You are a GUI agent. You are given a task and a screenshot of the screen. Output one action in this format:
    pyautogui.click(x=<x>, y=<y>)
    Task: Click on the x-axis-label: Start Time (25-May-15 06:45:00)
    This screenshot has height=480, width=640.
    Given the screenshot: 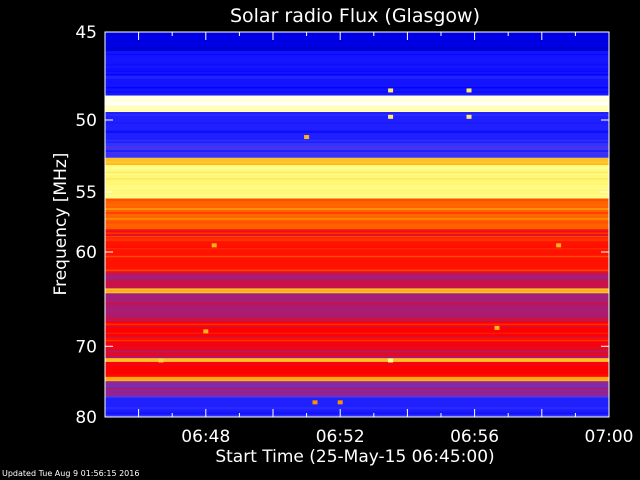 What is the action you would take?
    pyautogui.click(x=354, y=457)
    